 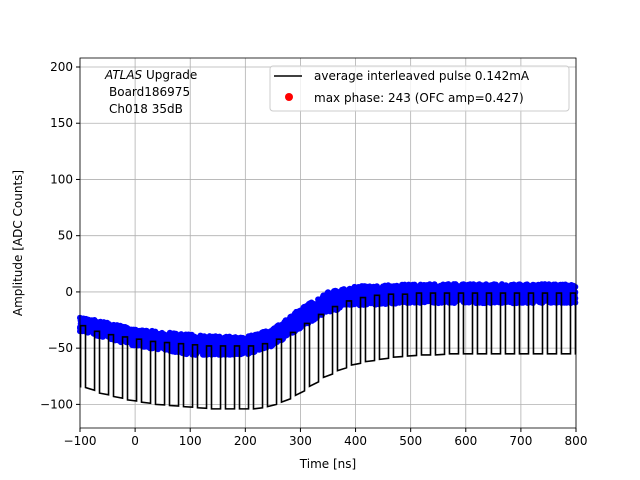 What do you see at coordinates (56, 404) in the screenshot?
I see `y-tick-label: −100` at bounding box center [56, 404].